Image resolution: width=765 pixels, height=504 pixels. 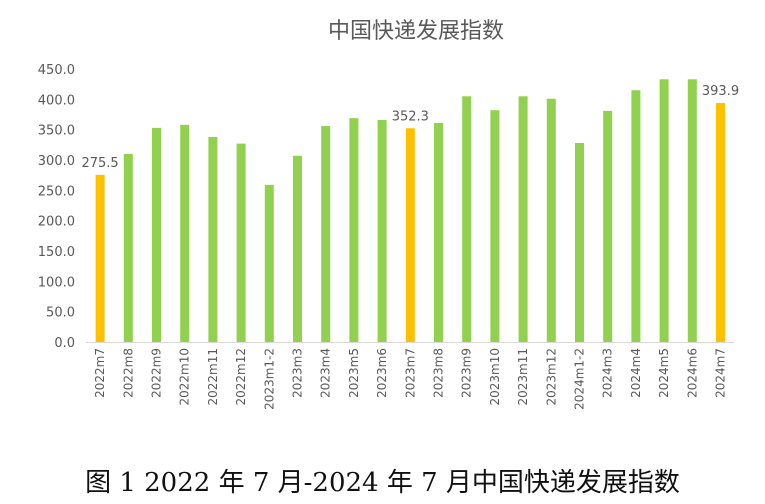 I want to click on y-tick-label: 50.0, so click(x=60, y=313).